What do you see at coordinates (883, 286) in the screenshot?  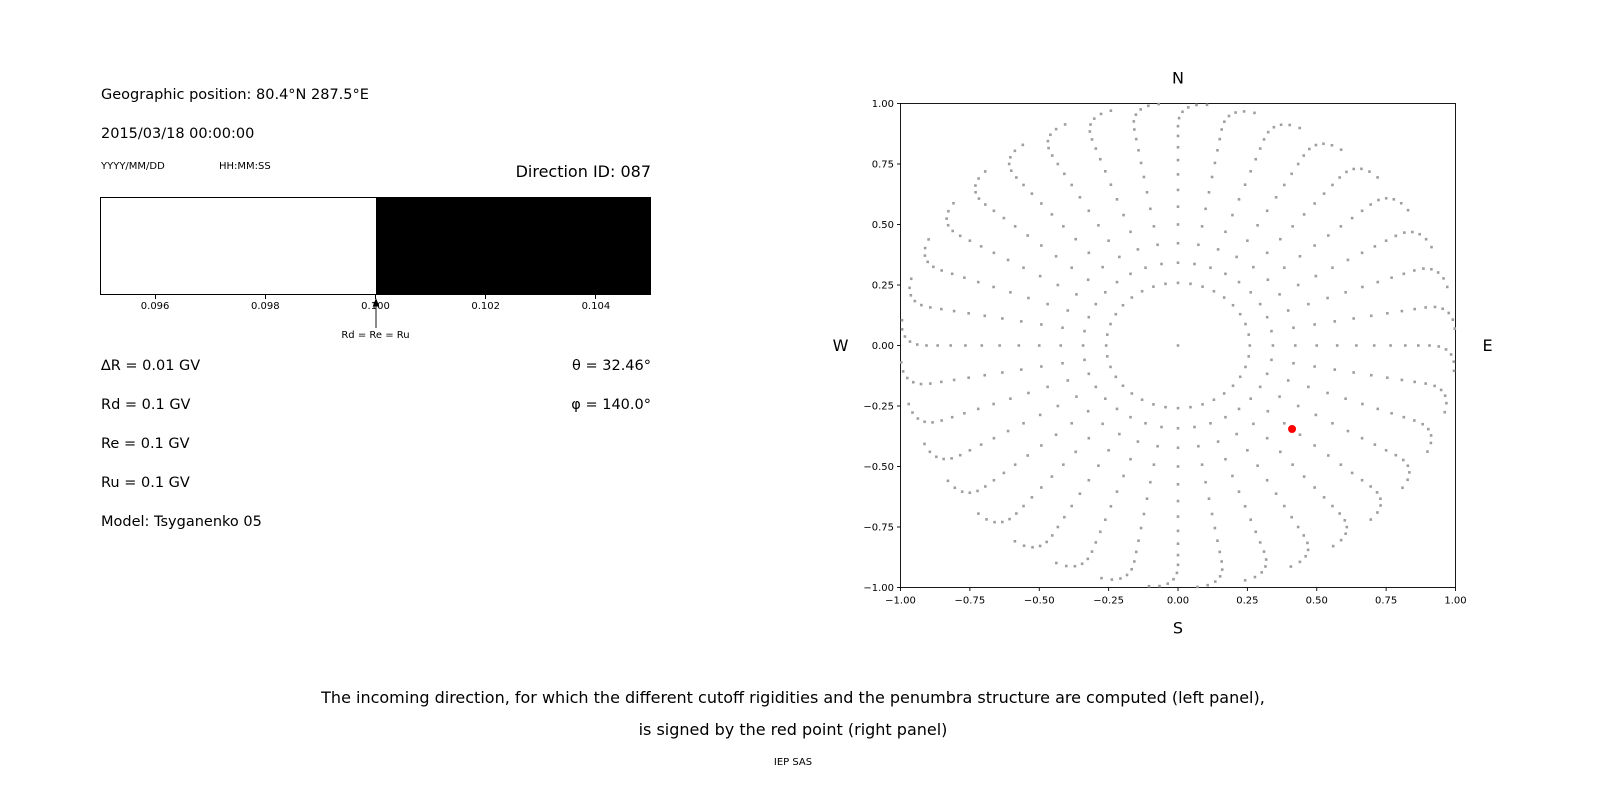 I see `y-tick-label: 0.25` at bounding box center [883, 286].